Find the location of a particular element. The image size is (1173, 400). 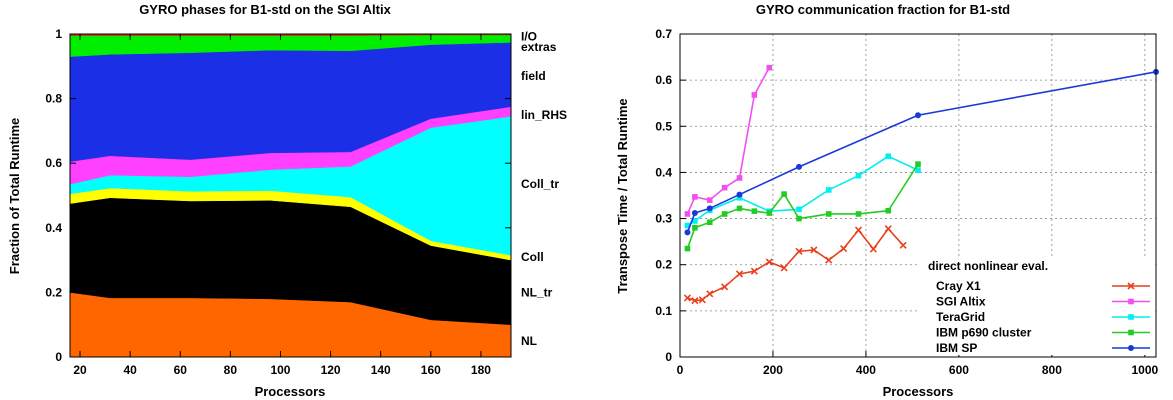

label-nl-tr: NL_tr is located at coordinates (537, 292).